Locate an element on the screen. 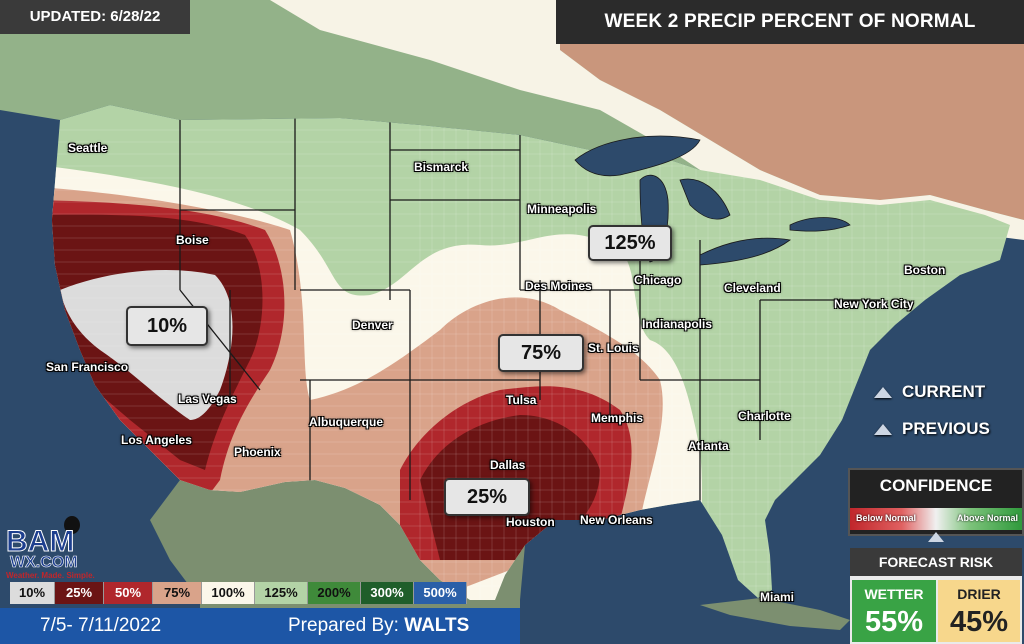  color-legend: 10% 25% 50% 75% 100% 125% 200% 300% 500% is located at coordinates (238, 593).